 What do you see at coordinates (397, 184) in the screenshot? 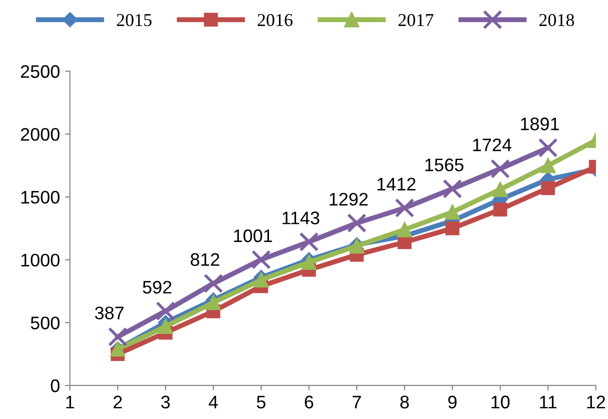
I see `data-label: 1412` at bounding box center [397, 184].